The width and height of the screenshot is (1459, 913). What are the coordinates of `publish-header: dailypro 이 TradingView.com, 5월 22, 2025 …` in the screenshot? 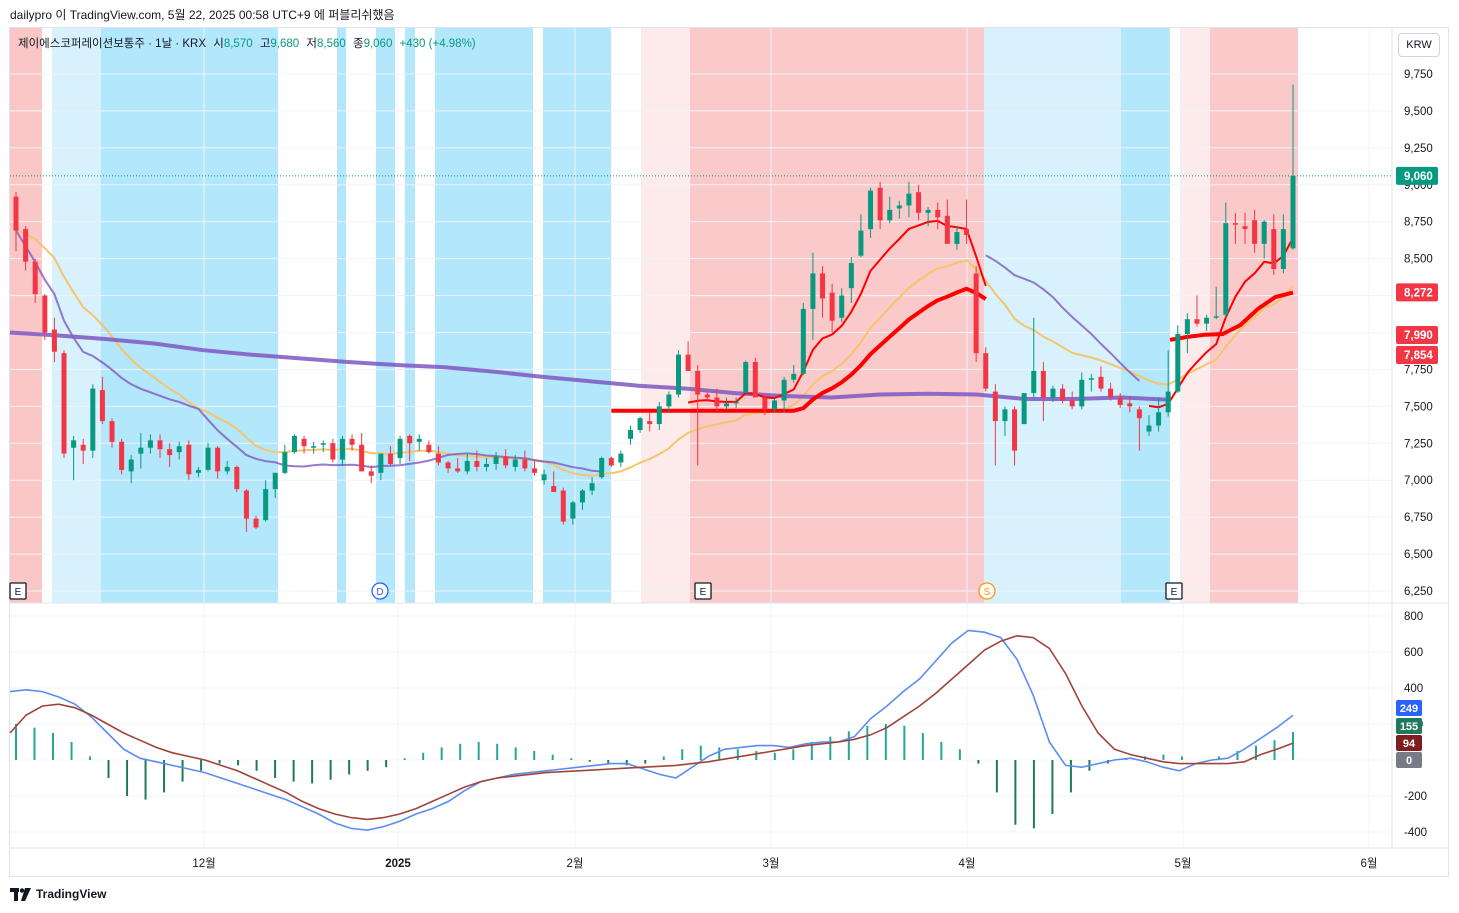 It's located at (202, 15).